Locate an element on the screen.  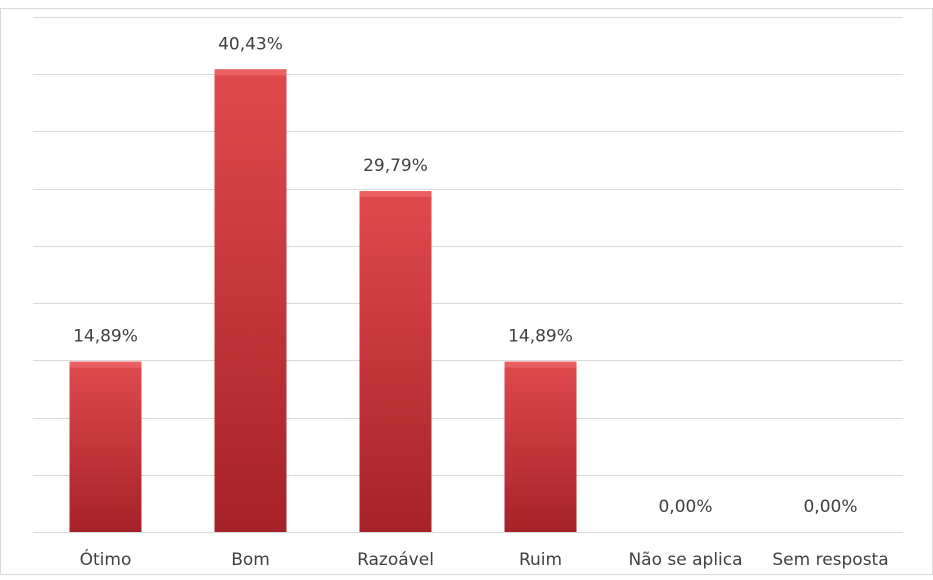
category-label-2: Razoável is located at coordinates (395, 560).